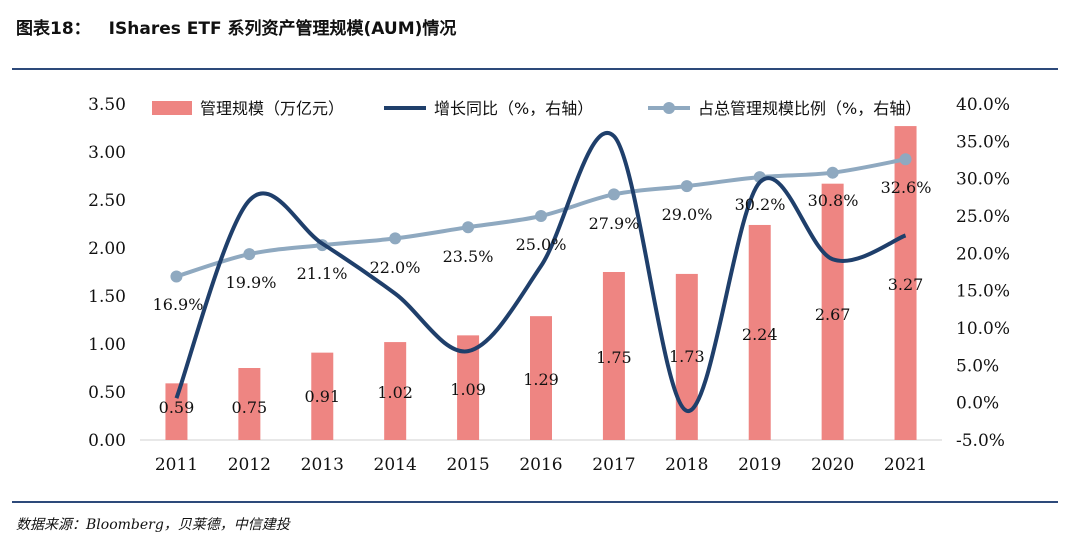 The image size is (1080, 551). What do you see at coordinates (535, 69) in the screenshot?
I see `top-rule` at bounding box center [535, 69].